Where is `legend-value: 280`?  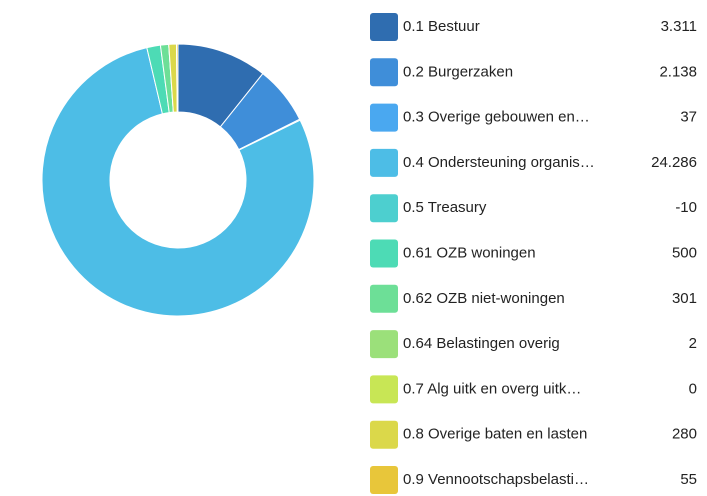 legend-value: 280 is located at coordinates (684, 434).